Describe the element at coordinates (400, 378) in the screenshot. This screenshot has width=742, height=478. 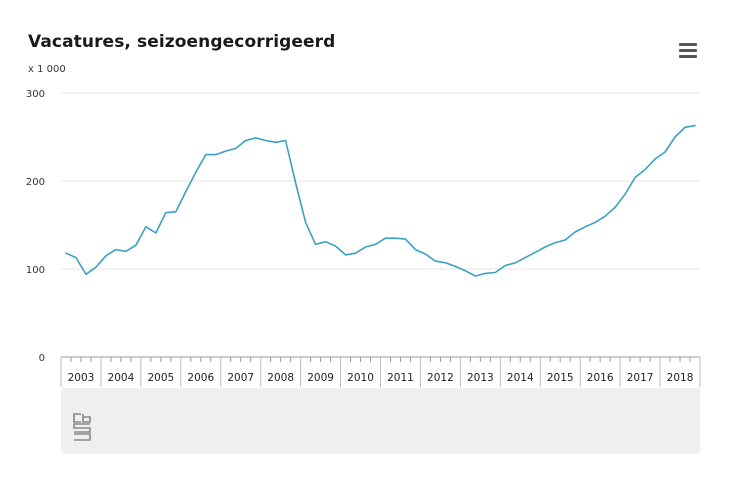
I see `x-tick-label: 2011` at that location.